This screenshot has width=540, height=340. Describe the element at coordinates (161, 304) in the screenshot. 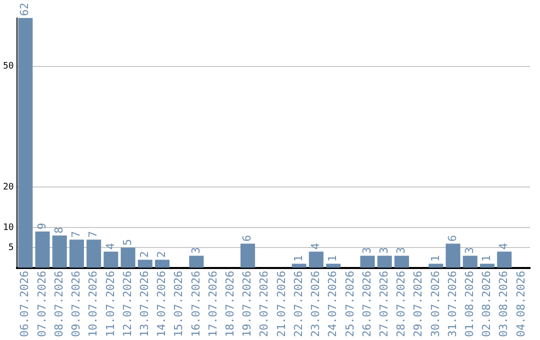

I see `x-tick-label: 14.07.2026` at that location.